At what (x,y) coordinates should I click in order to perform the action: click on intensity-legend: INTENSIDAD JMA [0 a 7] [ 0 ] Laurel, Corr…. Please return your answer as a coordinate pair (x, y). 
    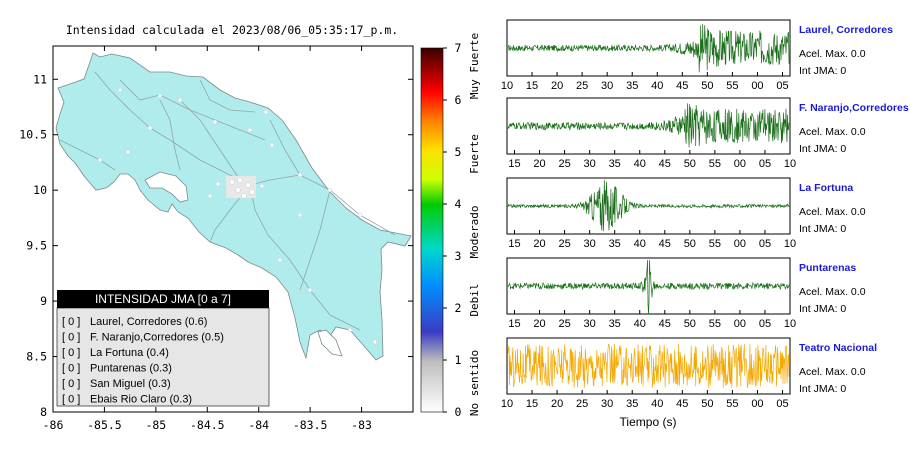
    Looking at the image, I should click on (163, 348).